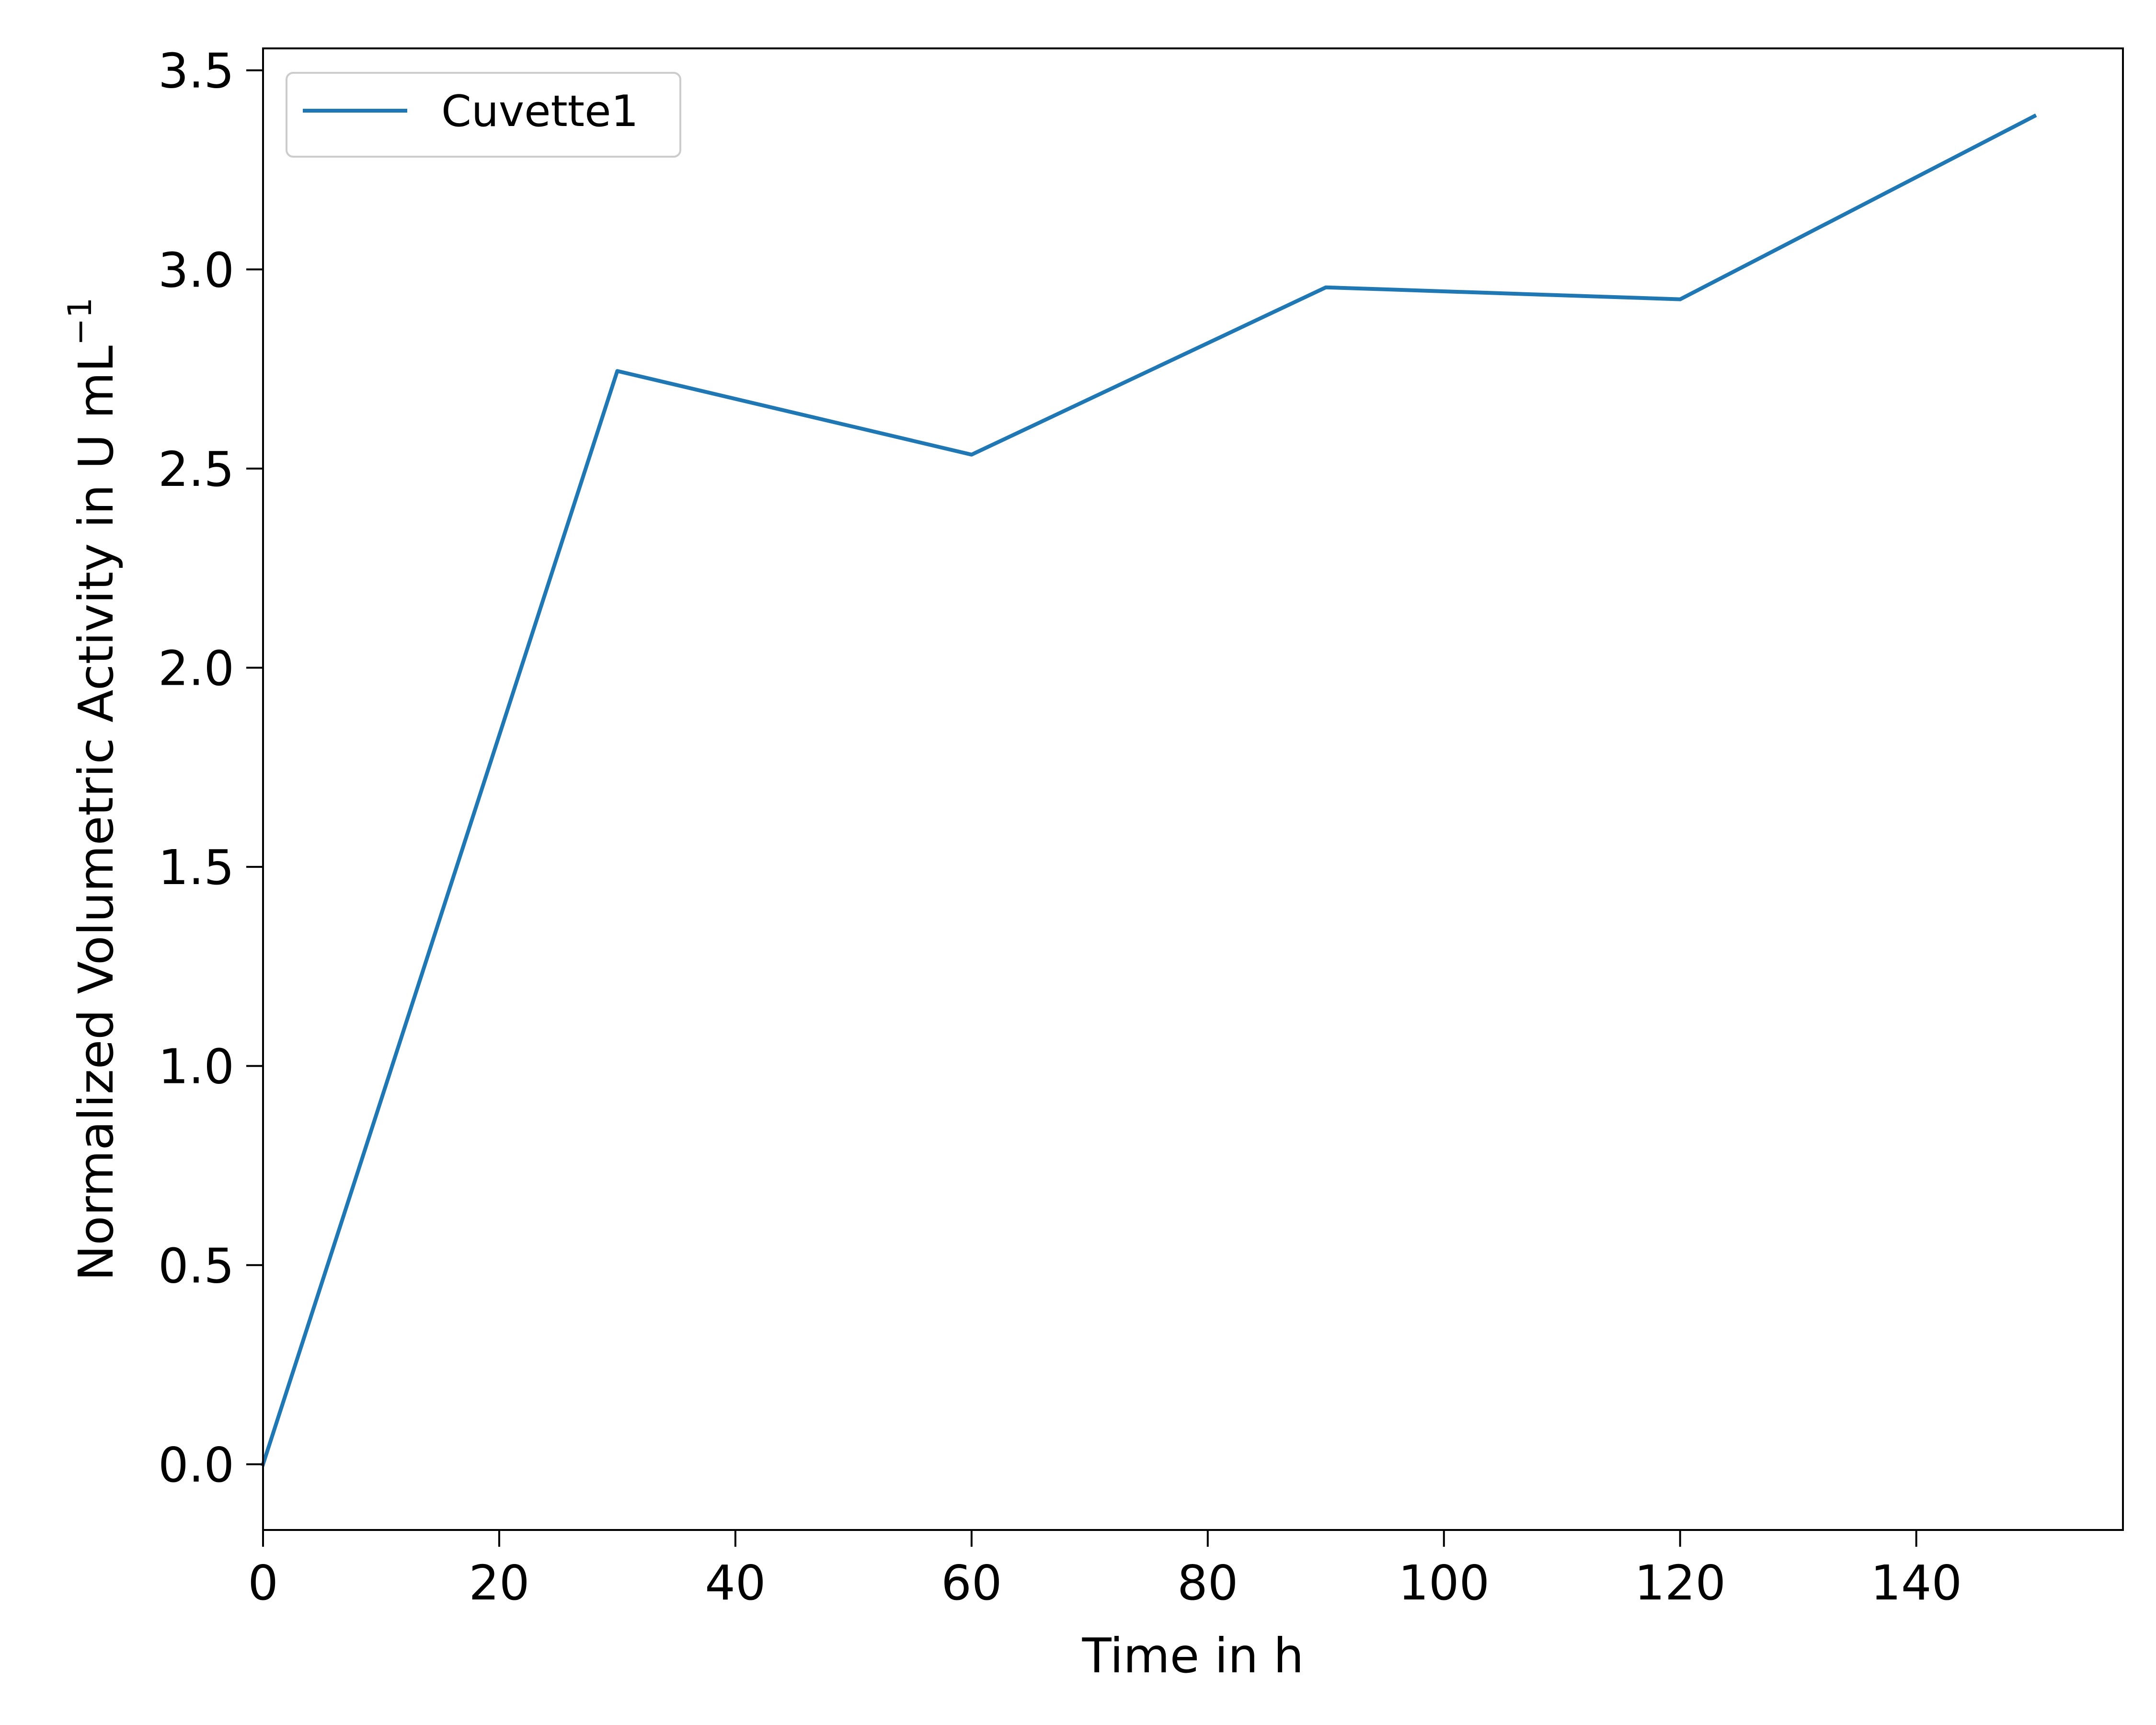  I want to click on y-tick-label: 0.0, so click(196, 1465).